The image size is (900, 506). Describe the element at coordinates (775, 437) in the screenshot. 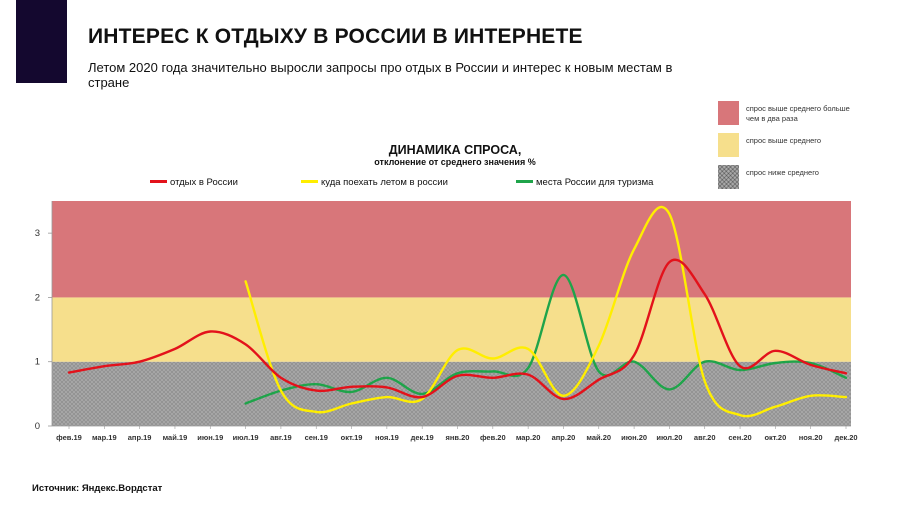

I see `x-tick-label: окт.20` at that location.